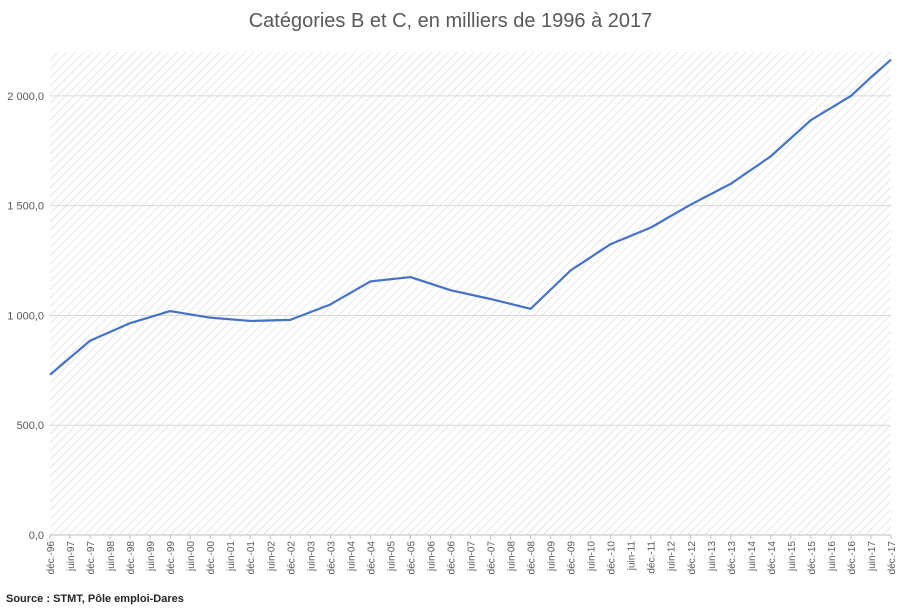 Image resolution: width=901 pixels, height=610 pixels. Describe the element at coordinates (211, 558) in the screenshot. I see `x-tick-label: déc.-00` at that location.